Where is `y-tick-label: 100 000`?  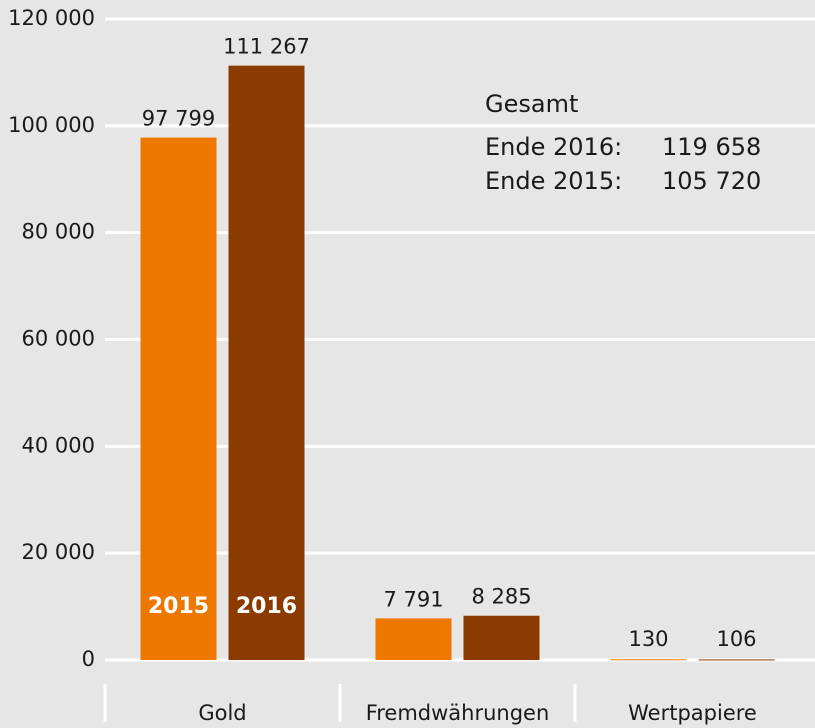 y-tick-label: 100 000 is located at coordinates (51, 125).